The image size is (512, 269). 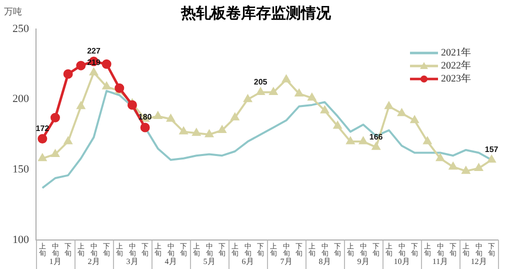 What do you see at coordinates (21, 28) in the screenshot?
I see `y-tick-label: 250` at bounding box center [21, 28].